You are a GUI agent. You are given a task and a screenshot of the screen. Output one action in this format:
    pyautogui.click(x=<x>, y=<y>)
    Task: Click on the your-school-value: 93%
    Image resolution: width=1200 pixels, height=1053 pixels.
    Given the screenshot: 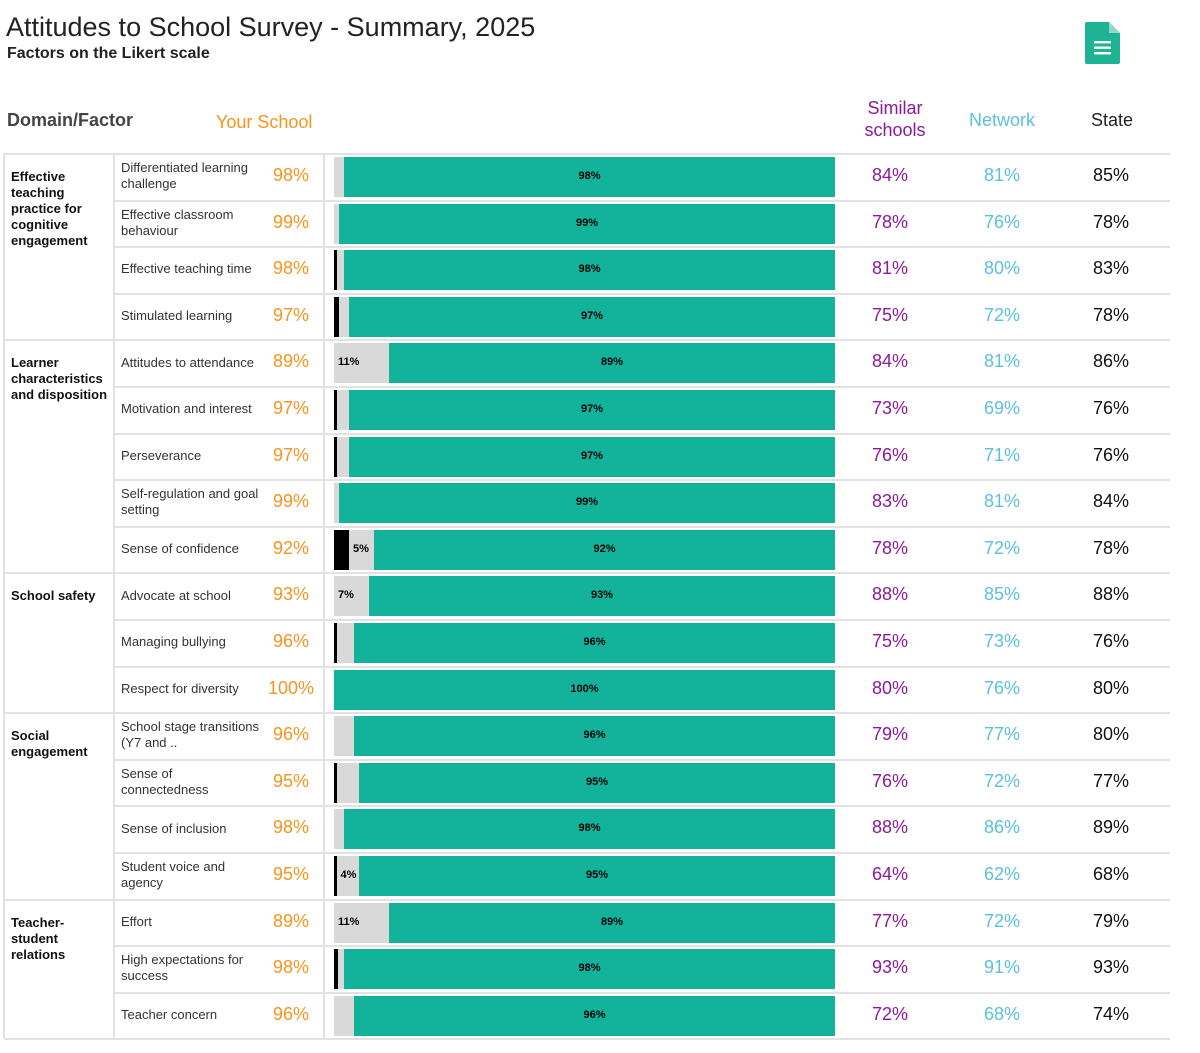 What is the action you would take?
    pyautogui.click(x=291, y=594)
    